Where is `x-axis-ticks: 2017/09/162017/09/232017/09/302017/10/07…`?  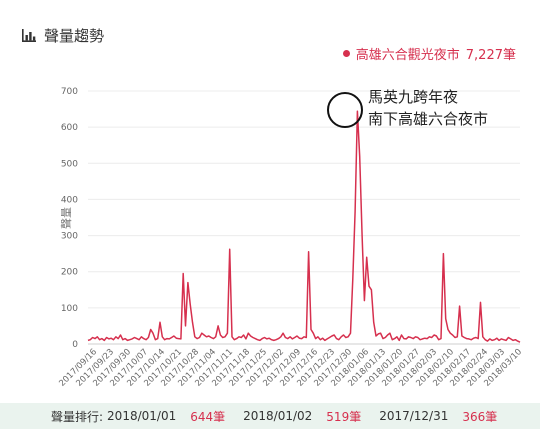
x-axis-ticks: 2017/09/162017/09/232017/09/302017/10/07… is located at coordinates (290, 368).